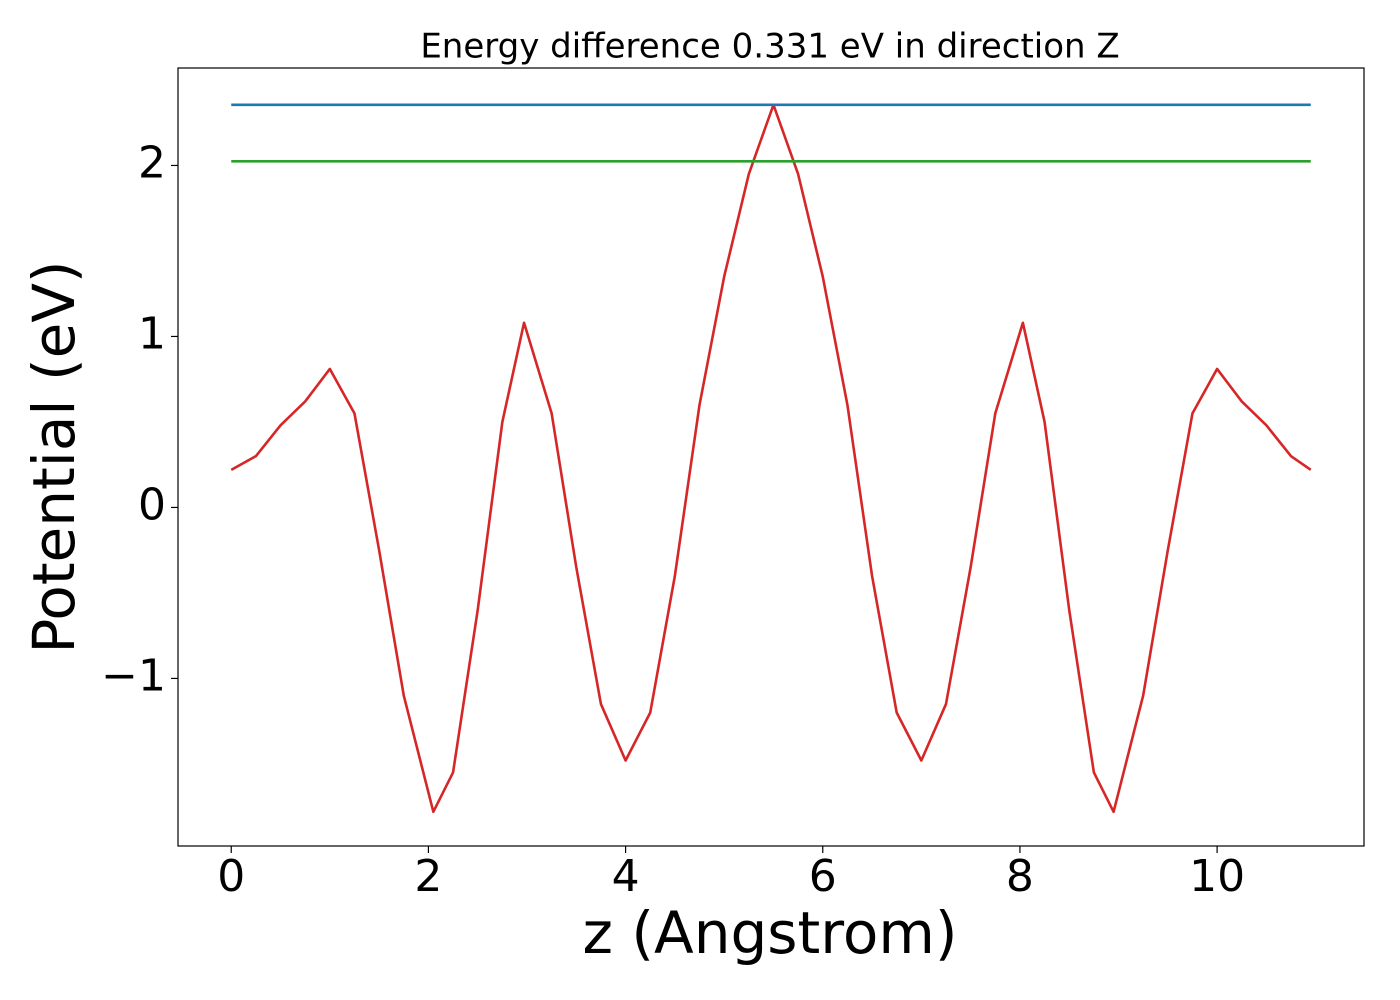 The width and height of the screenshot is (1400, 1000). Describe the element at coordinates (54, 456) in the screenshot. I see `y-axis-label: Potential (eV)` at that location.